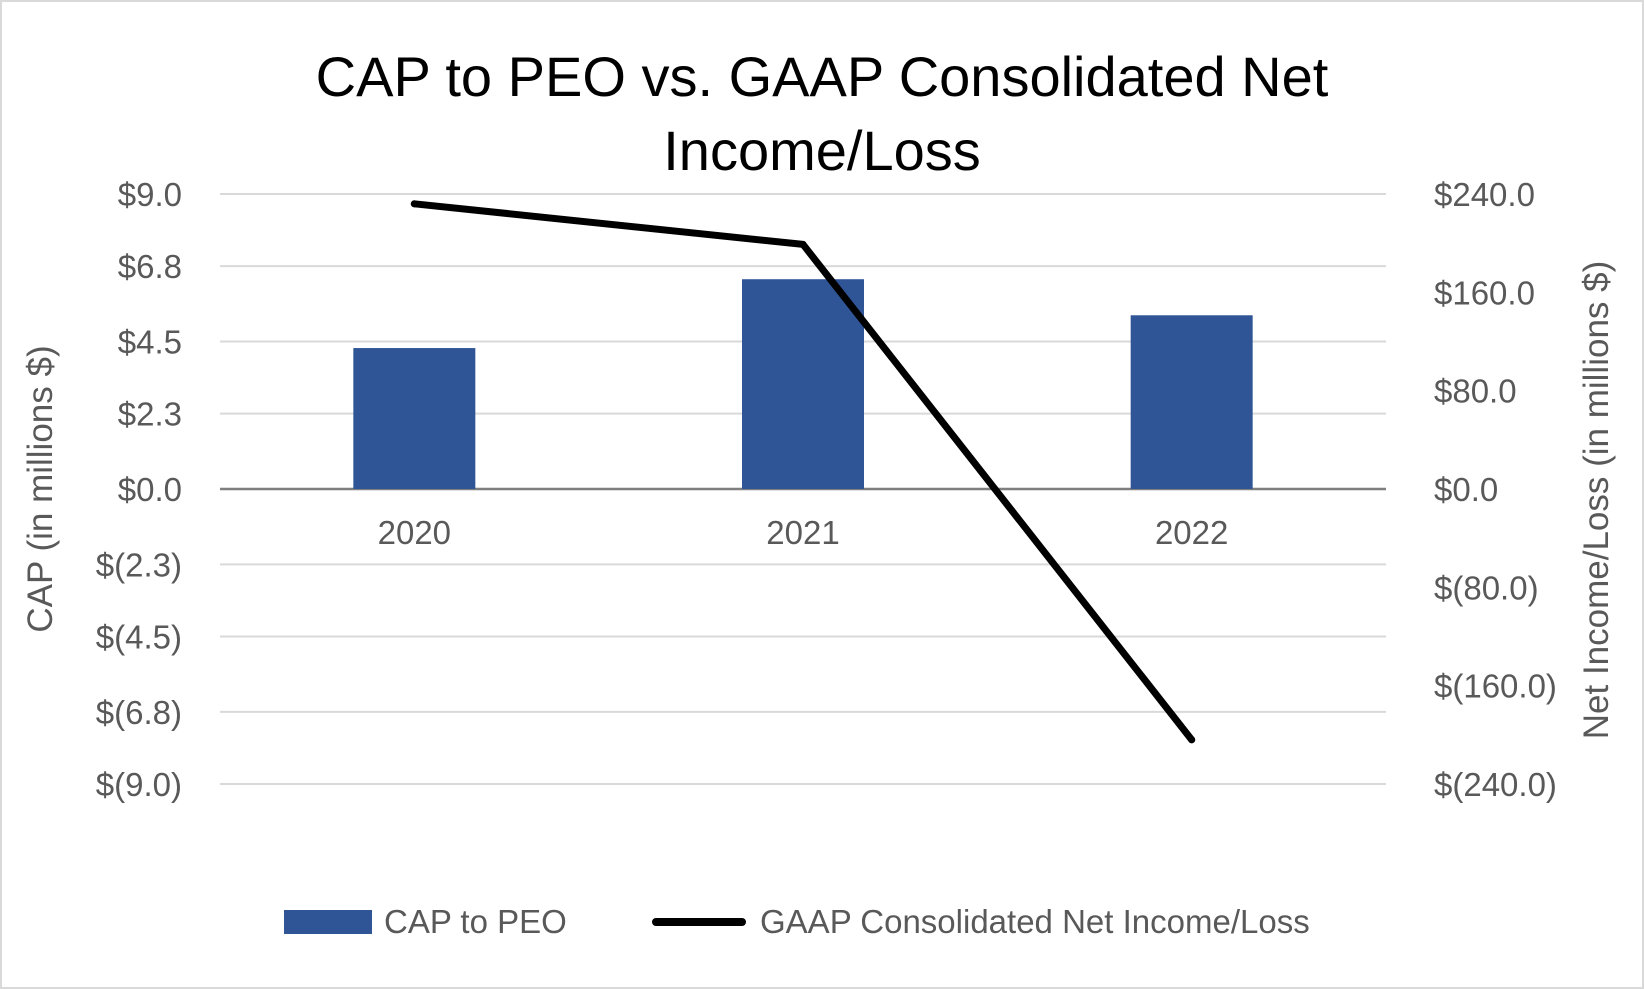 The height and width of the screenshot is (989, 1644). What do you see at coordinates (822, 76) in the screenshot?
I see `chart-title-line-1: CAP to PEO vs. GAAP Consolidated Net` at bounding box center [822, 76].